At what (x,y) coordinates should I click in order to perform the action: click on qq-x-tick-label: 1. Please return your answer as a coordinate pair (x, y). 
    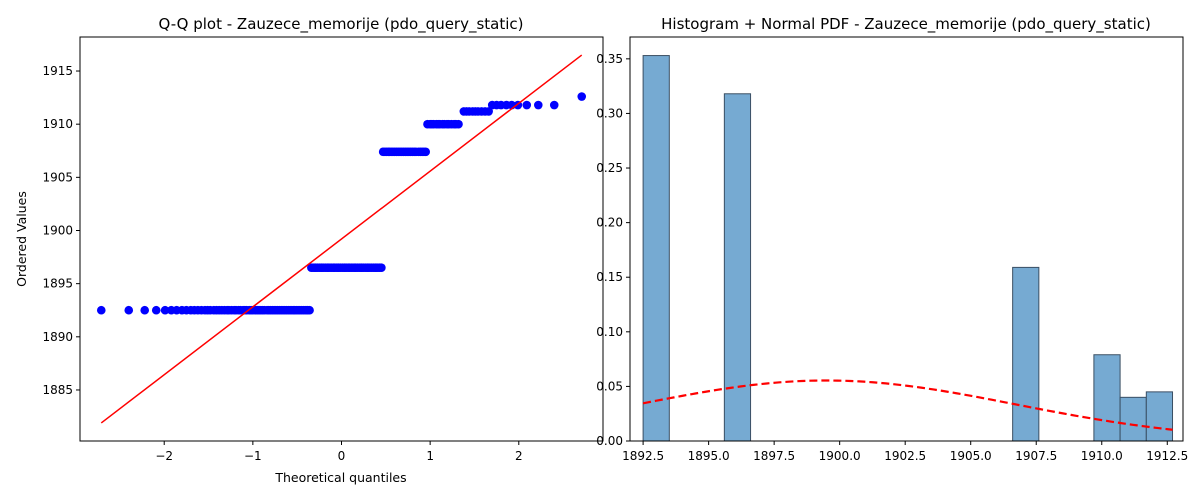
    Looking at the image, I should click on (430, 456).